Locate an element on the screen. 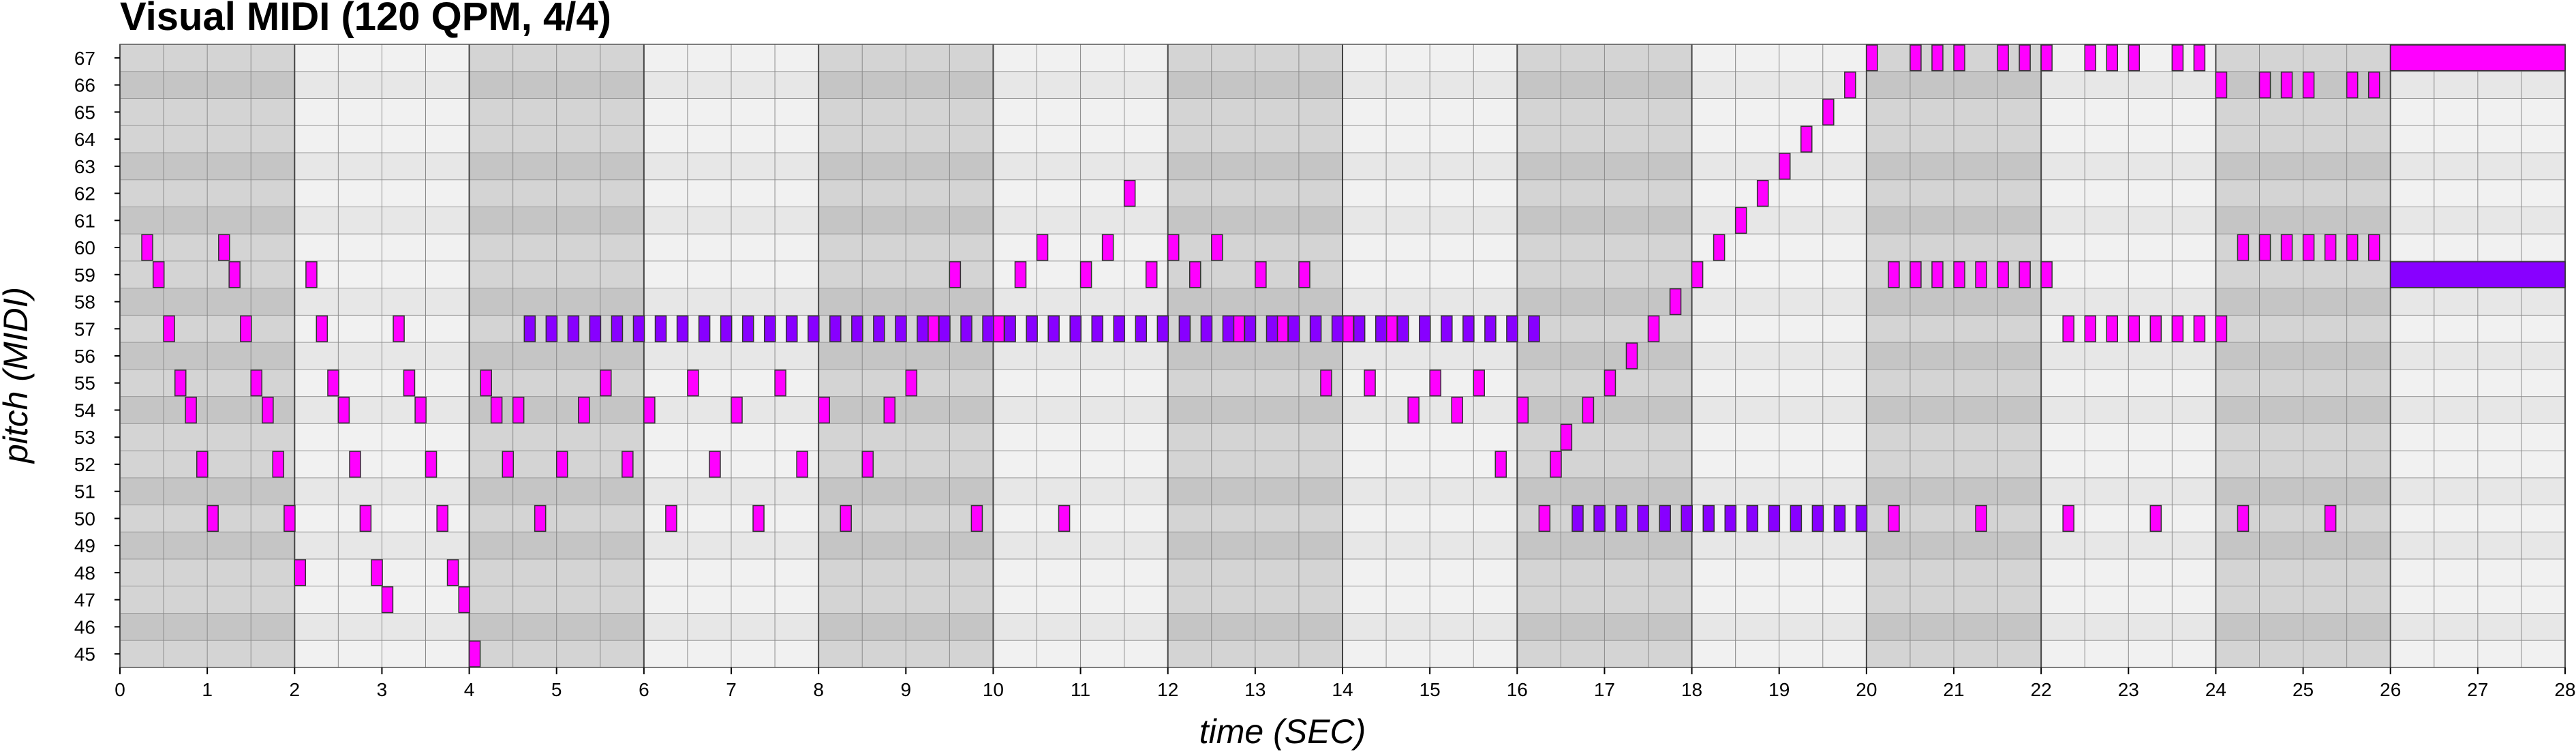  x-tick-label: 15 is located at coordinates (1431, 690).